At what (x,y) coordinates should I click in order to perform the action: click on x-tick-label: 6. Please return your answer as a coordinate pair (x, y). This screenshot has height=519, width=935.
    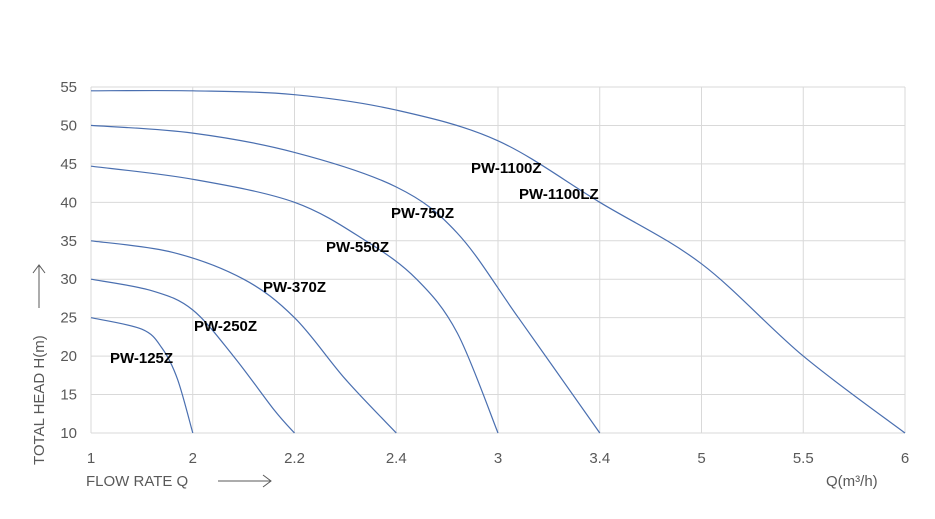
    Looking at the image, I should click on (905, 458).